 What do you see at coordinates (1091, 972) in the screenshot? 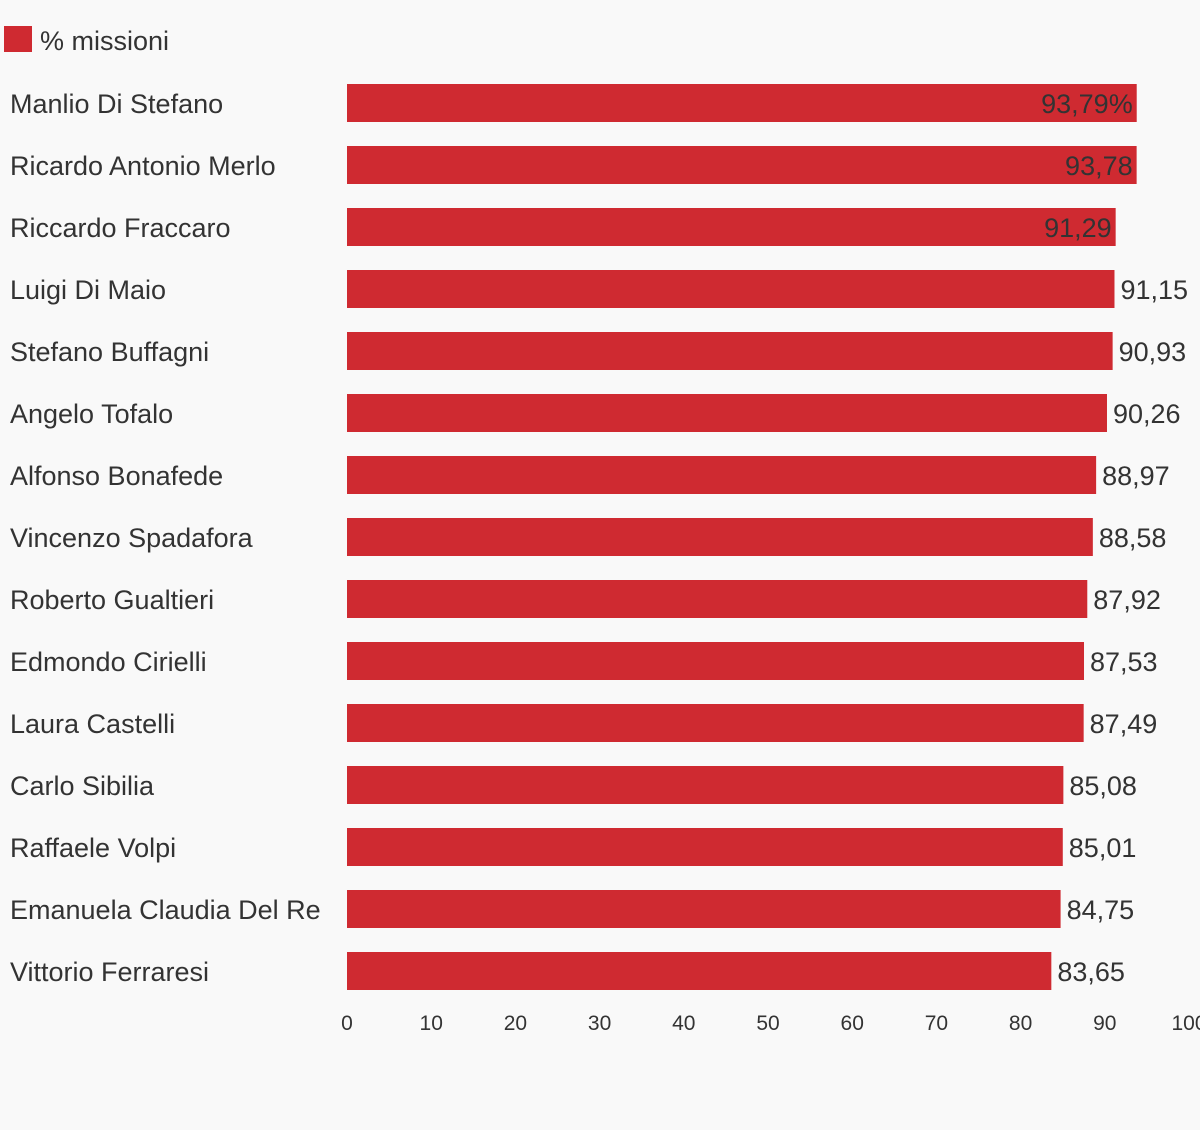
I see `data-label: 83,65` at bounding box center [1091, 972].